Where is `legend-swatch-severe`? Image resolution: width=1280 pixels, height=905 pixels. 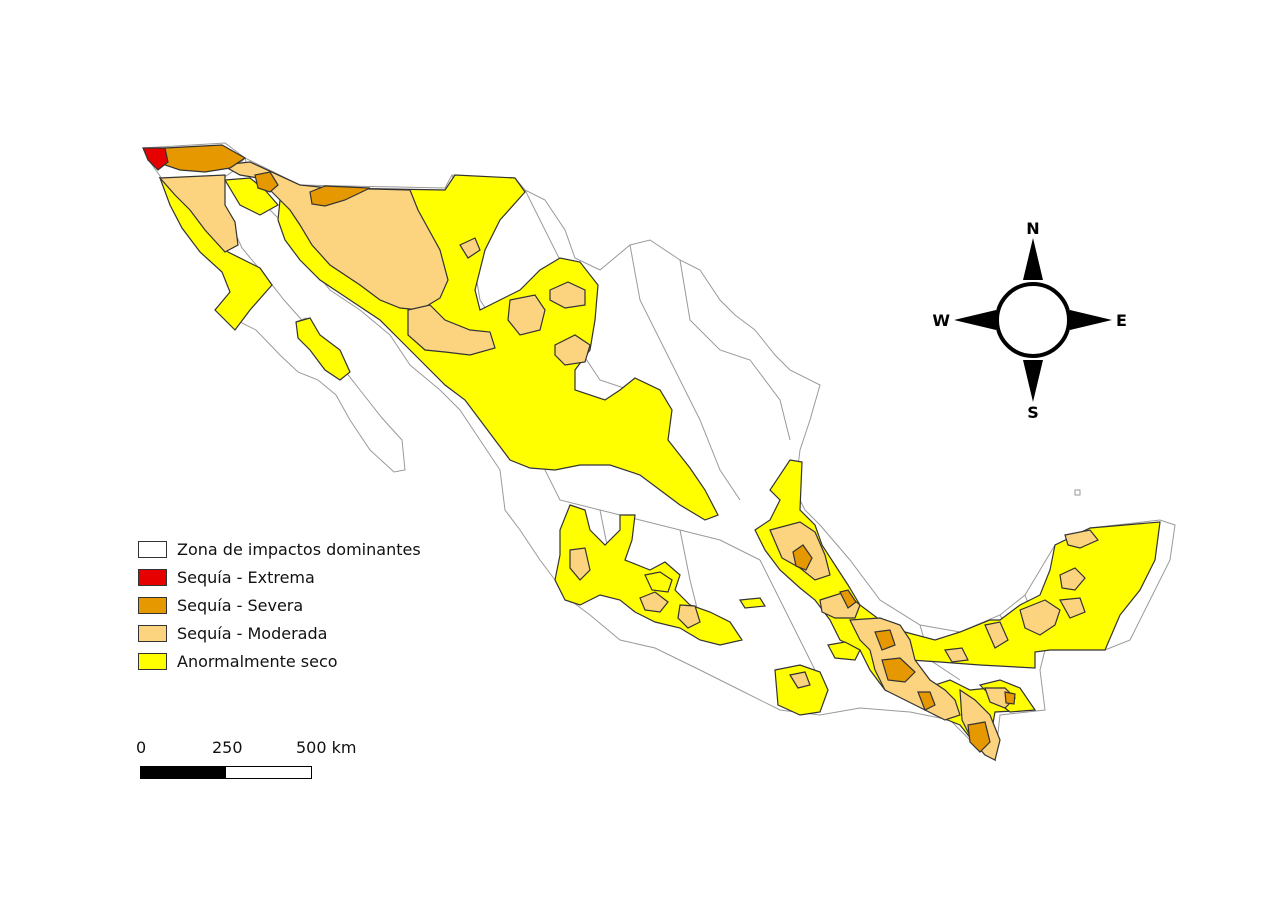 legend-swatch-severe is located at coordinates (152, 605).